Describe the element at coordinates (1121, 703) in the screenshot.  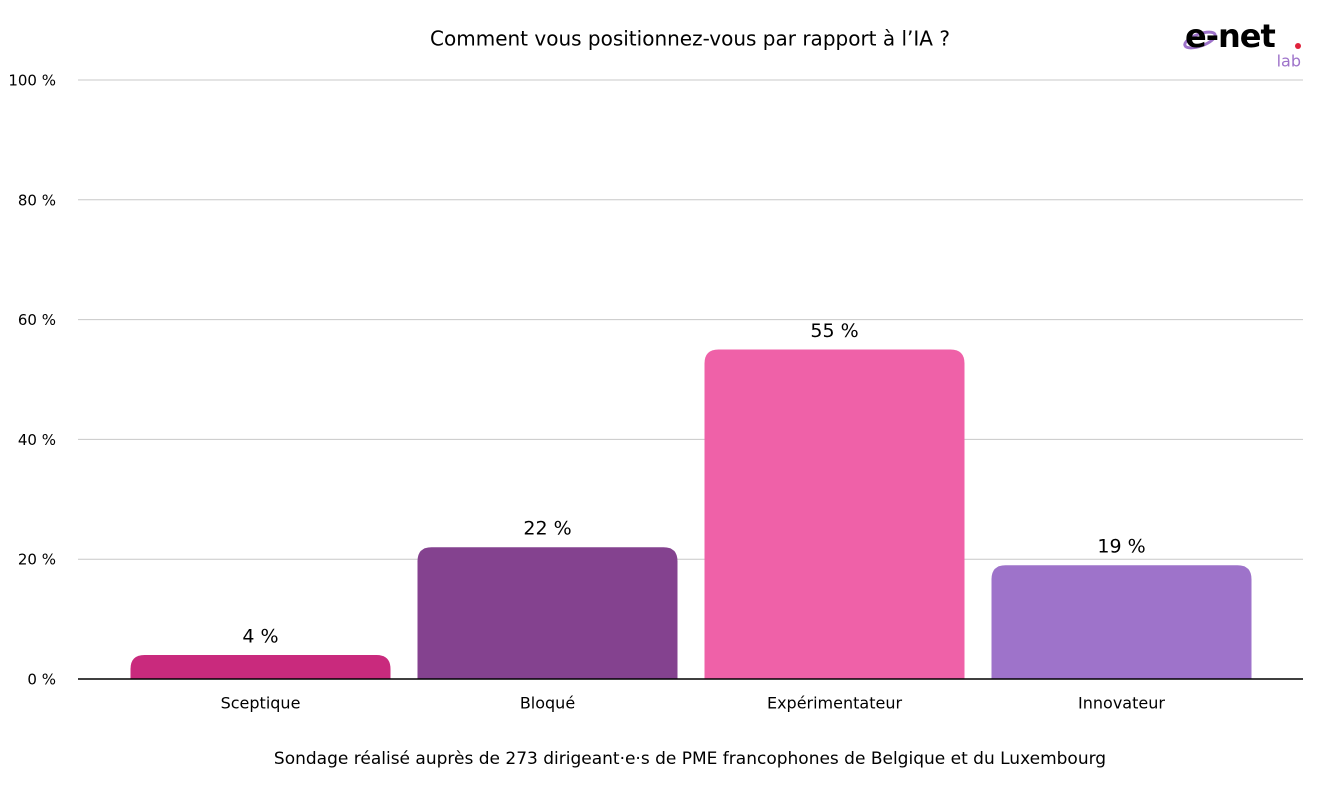
I see `x-tick-label: Innovateur` at that location.